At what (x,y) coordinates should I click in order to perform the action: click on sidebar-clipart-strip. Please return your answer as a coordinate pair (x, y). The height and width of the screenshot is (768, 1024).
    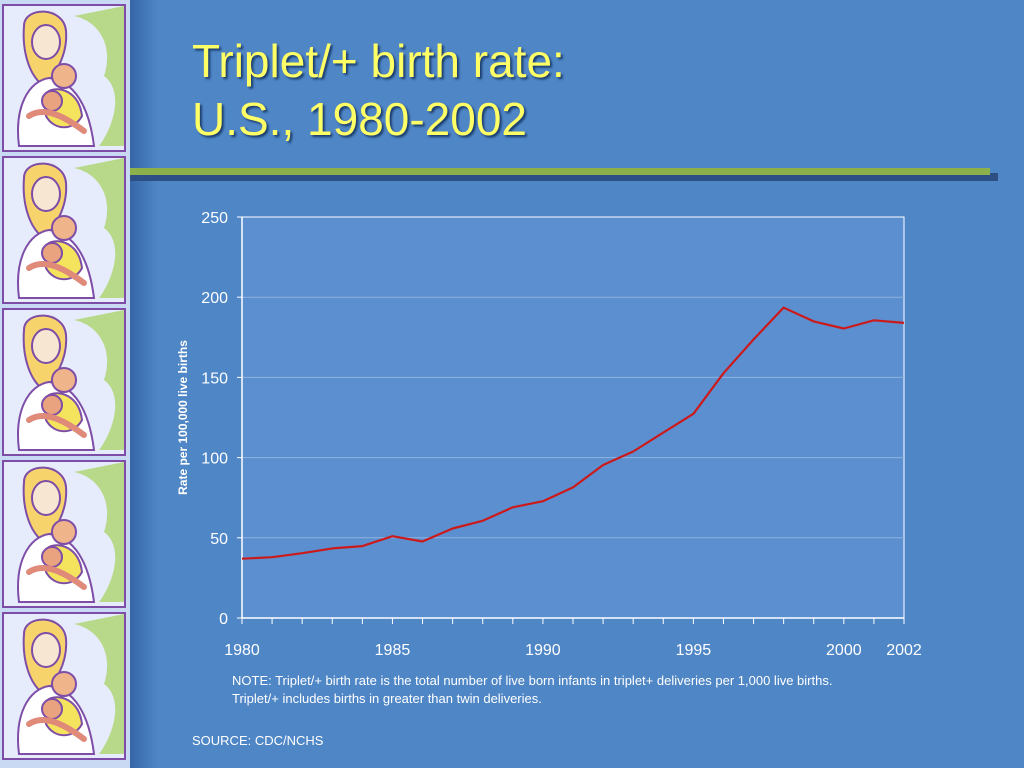
    Looking at the image, I should click on (65, 384).